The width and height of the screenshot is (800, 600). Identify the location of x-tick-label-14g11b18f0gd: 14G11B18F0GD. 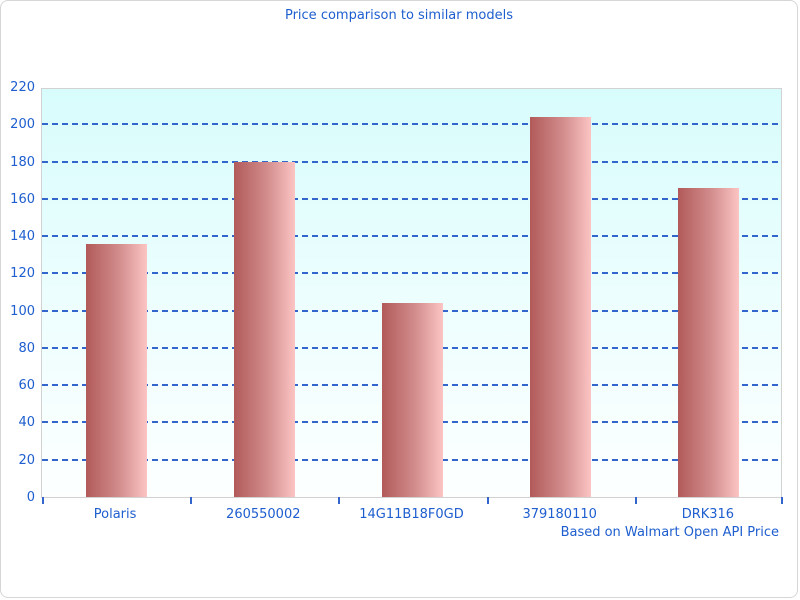
(411, 514).